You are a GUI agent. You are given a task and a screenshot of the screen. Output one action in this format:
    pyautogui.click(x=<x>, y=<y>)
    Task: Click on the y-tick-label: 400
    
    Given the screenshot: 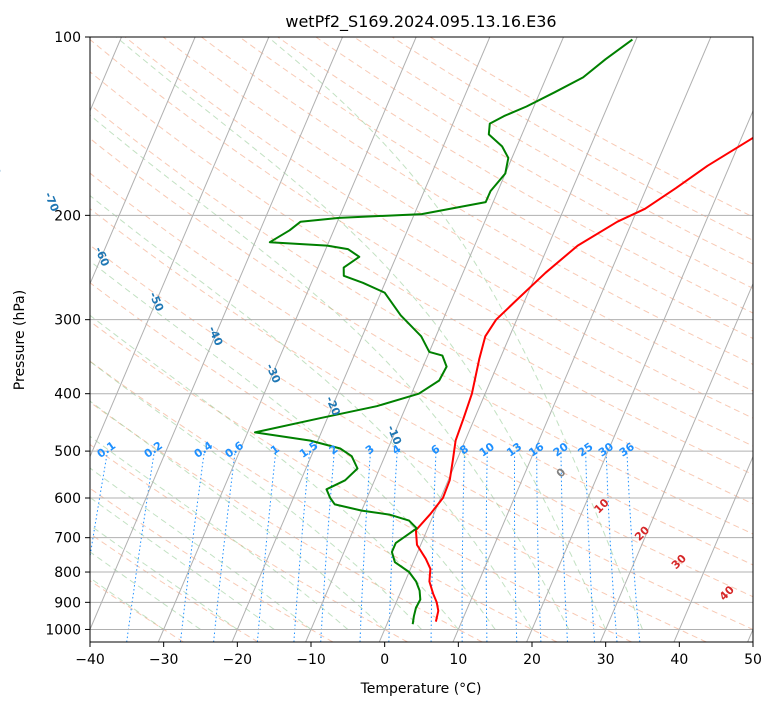 What is the action you would take?
    pyautogui.click(x=67, y=395)
    